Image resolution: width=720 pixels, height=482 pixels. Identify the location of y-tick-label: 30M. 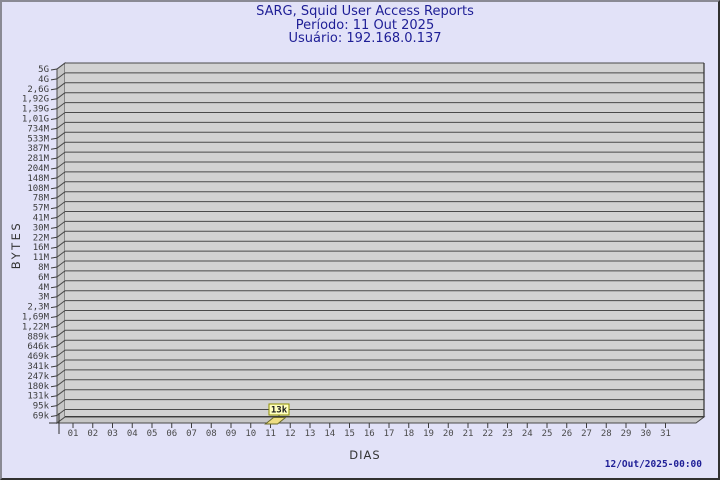
(41, 228).